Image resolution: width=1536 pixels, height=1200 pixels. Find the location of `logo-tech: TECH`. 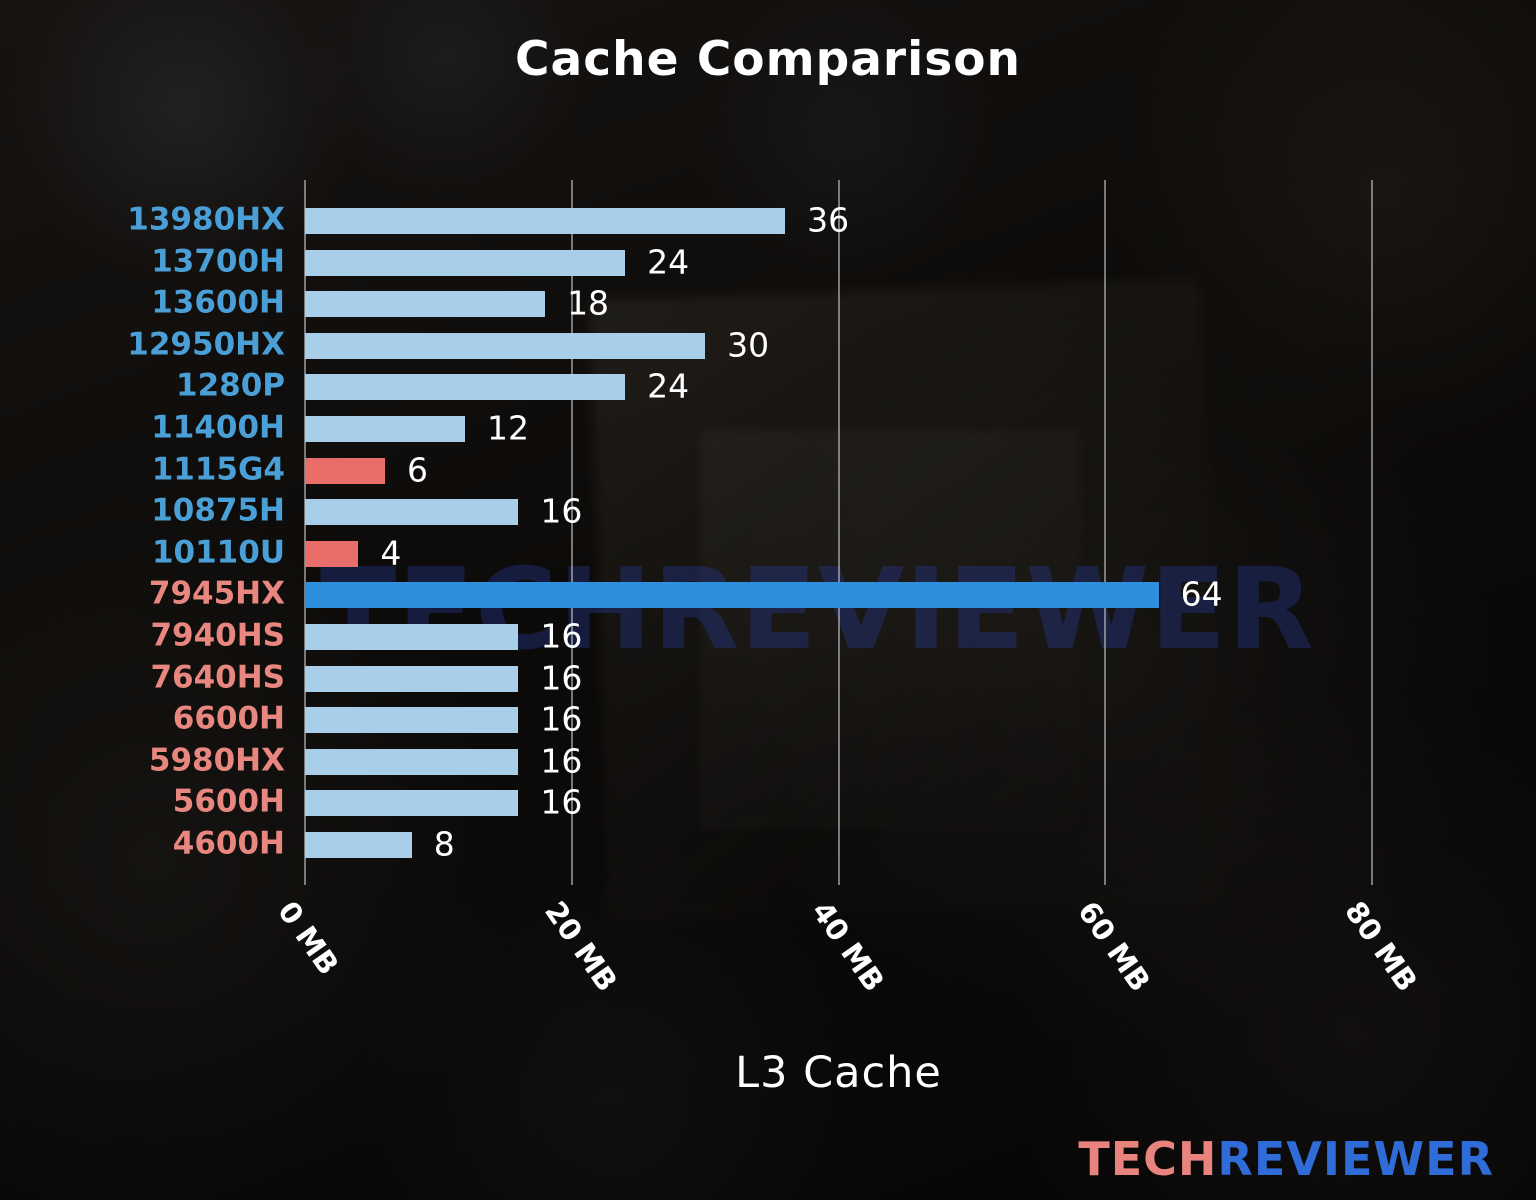

logo-tech: TECH is located at coordinates (1148, 1159).